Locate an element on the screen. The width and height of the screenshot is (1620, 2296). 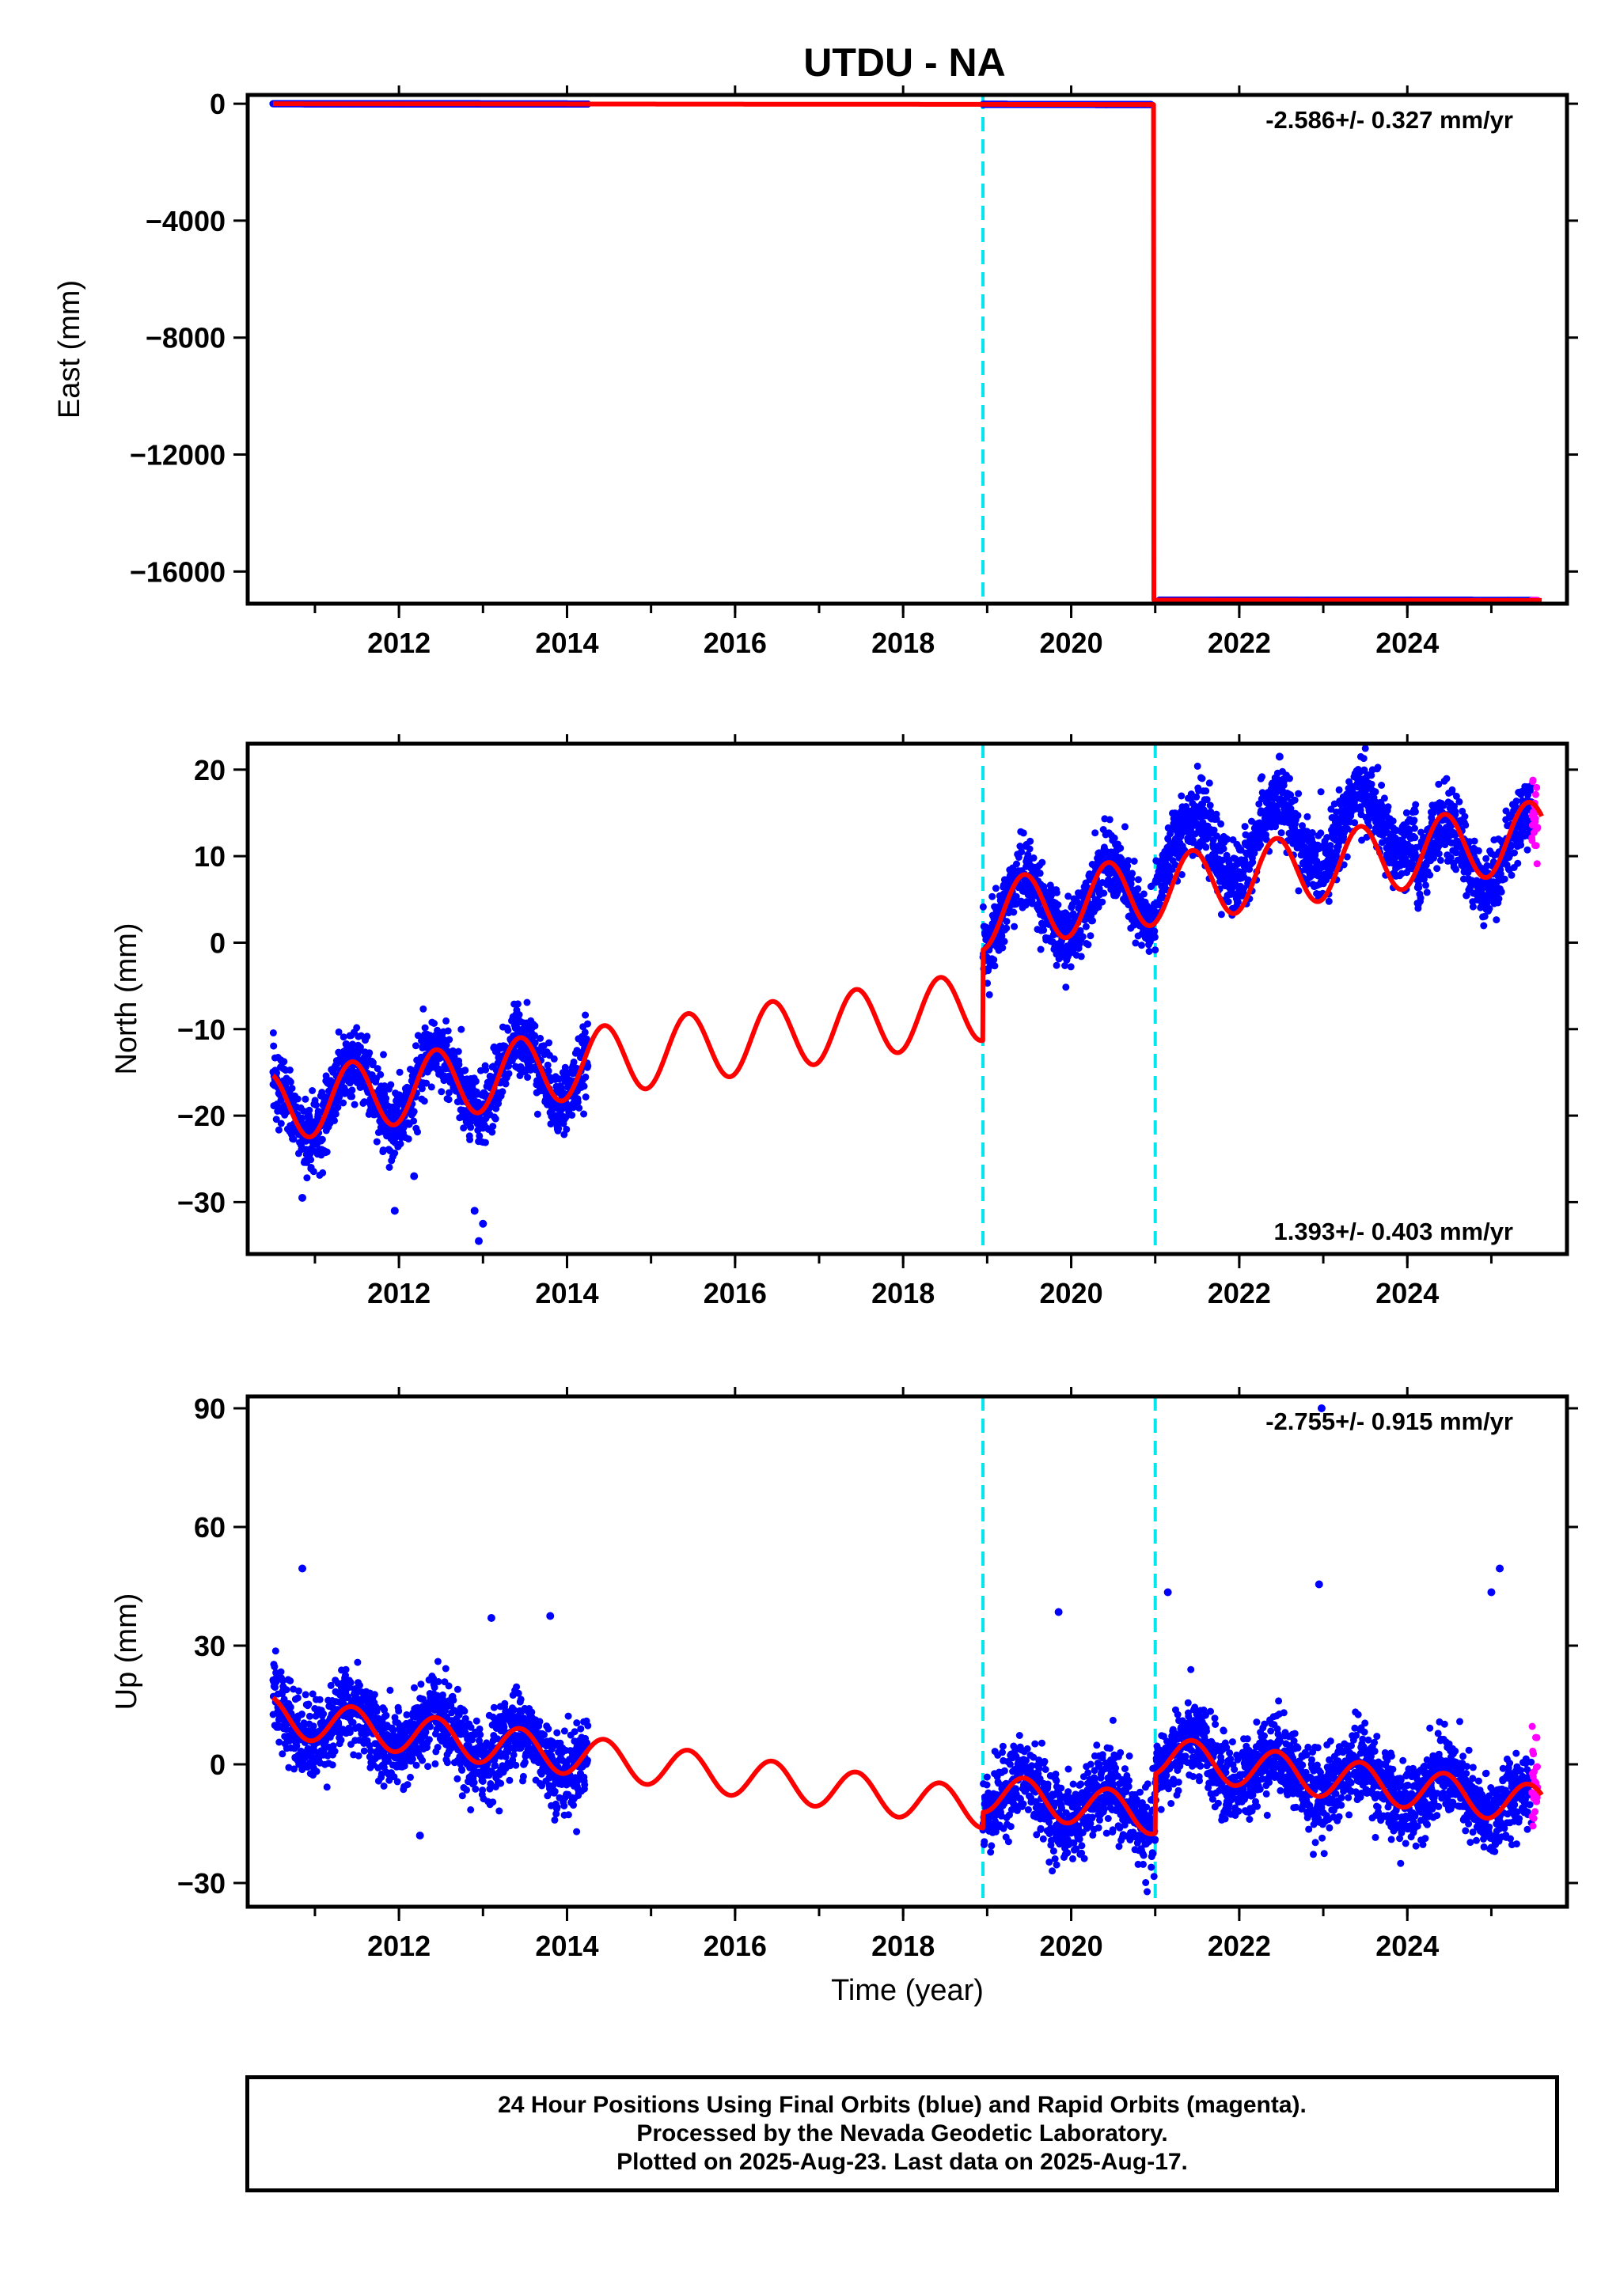
y-tick-label: −8000 is located at coordinates (186, 338).